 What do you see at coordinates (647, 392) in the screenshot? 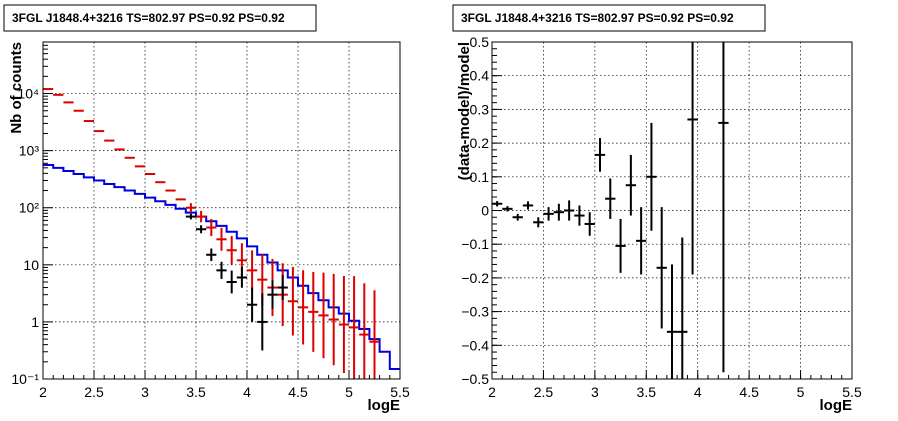
I see `right-x-tick-label: 3.5` at bounding box center [647, 392].